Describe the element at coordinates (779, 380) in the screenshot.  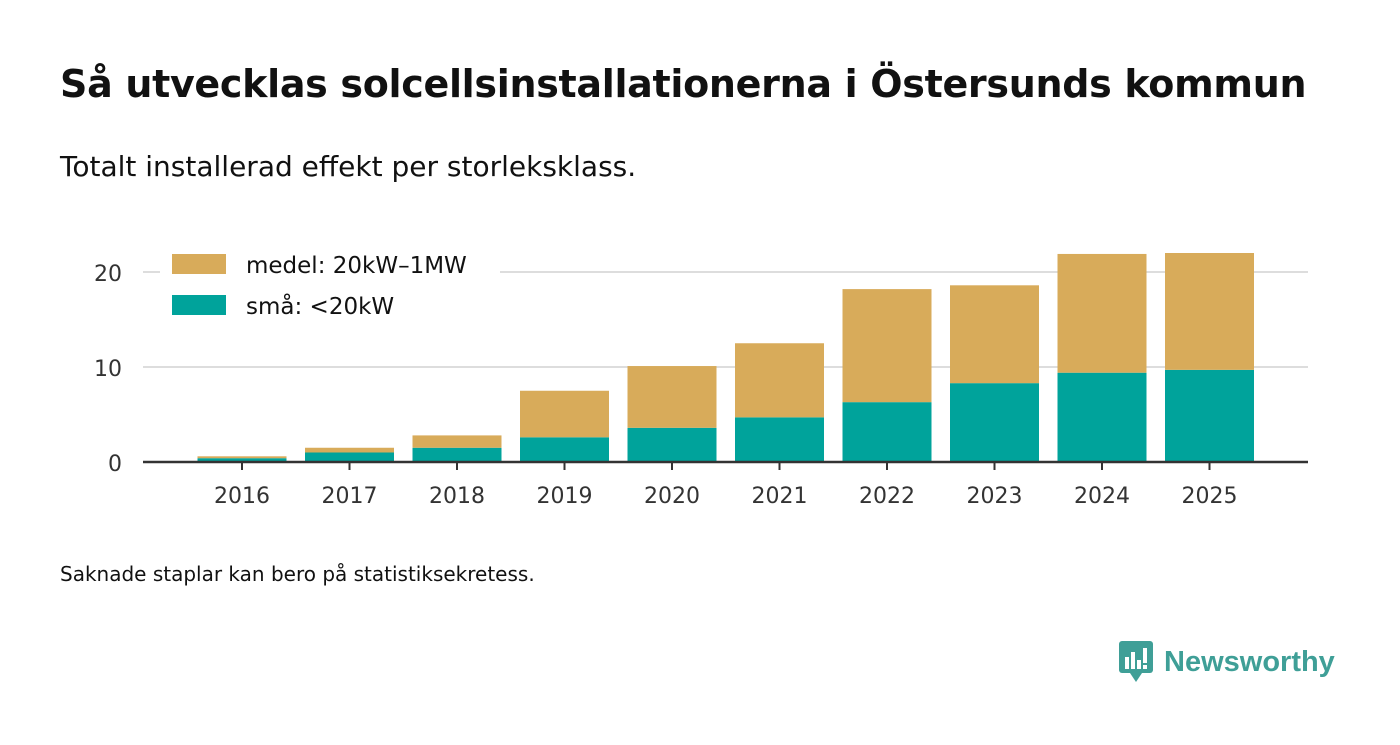
I see `bar-medel-2021` at that location.